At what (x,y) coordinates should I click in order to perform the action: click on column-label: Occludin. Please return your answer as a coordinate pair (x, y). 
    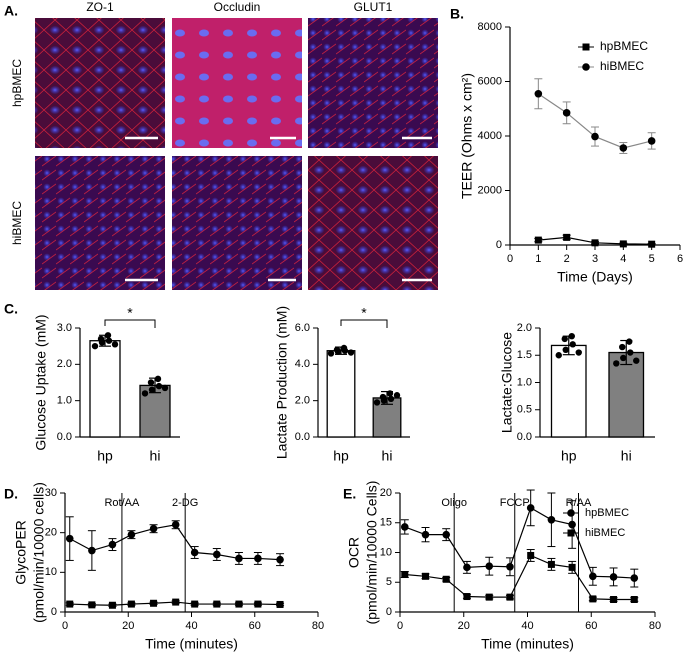
    Looking at the image, I should click on (237, 7).